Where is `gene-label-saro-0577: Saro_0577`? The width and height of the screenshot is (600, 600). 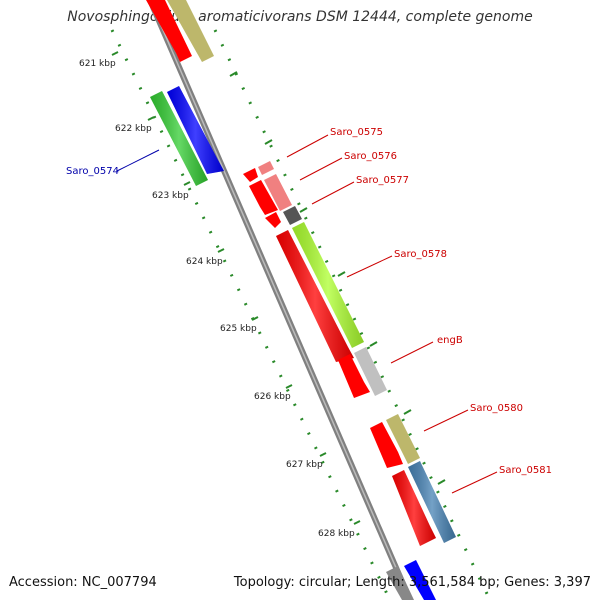 gene-label-saro-0577: Saro_0577 is located at coordinates (382, 180).